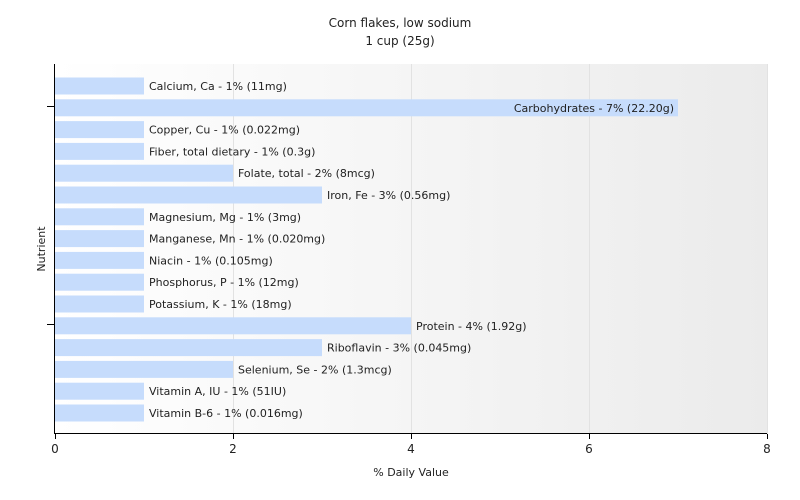  I want to click on bar-label: Phosphorus, P - 1% (12mg), so click(224, 282).